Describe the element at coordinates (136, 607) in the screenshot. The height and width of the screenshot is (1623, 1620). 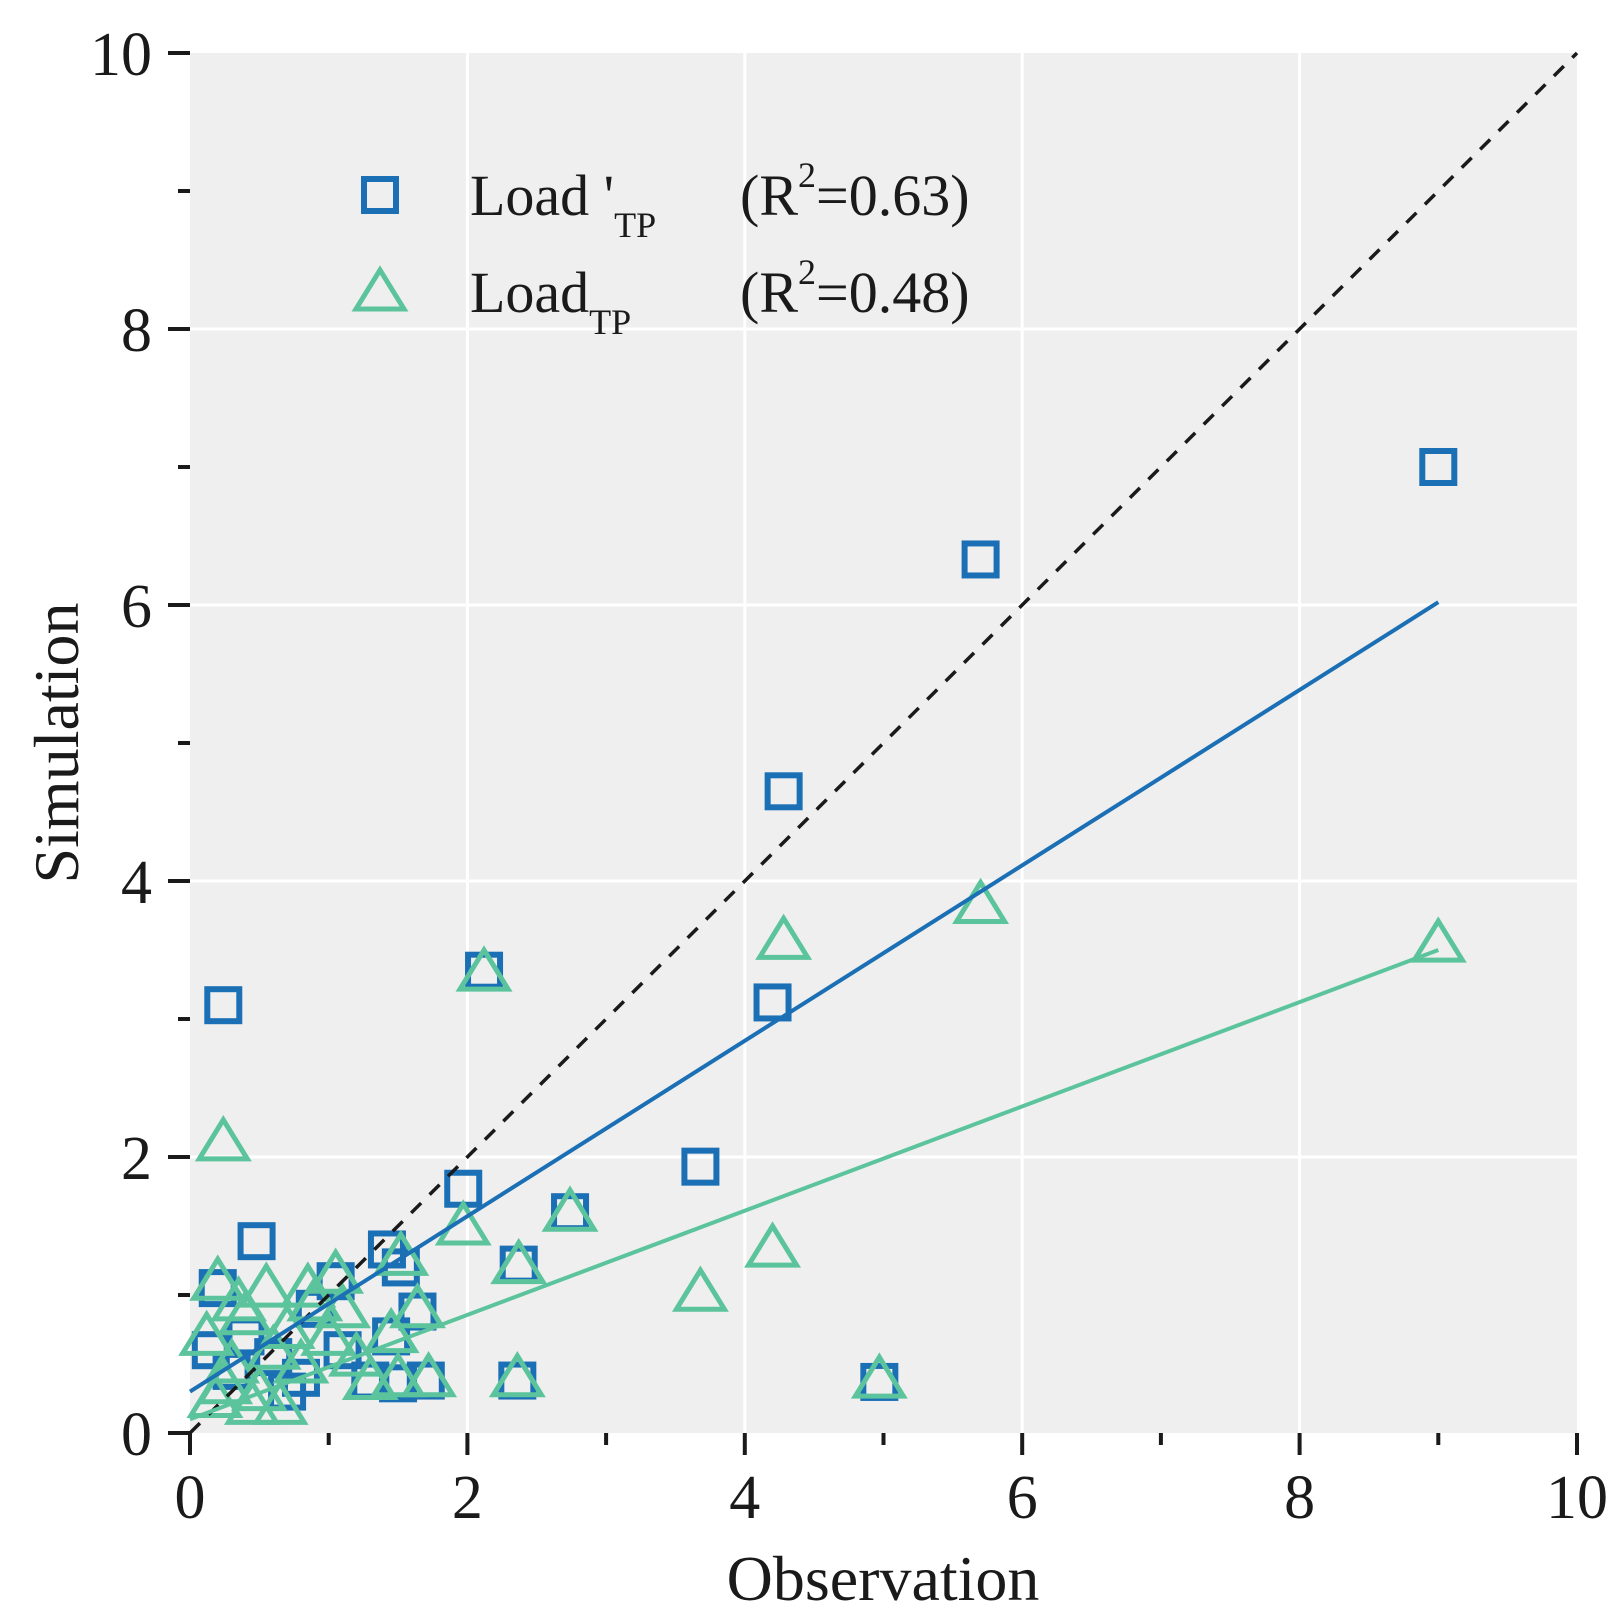
I see `y-tick-label: 6` at that location.